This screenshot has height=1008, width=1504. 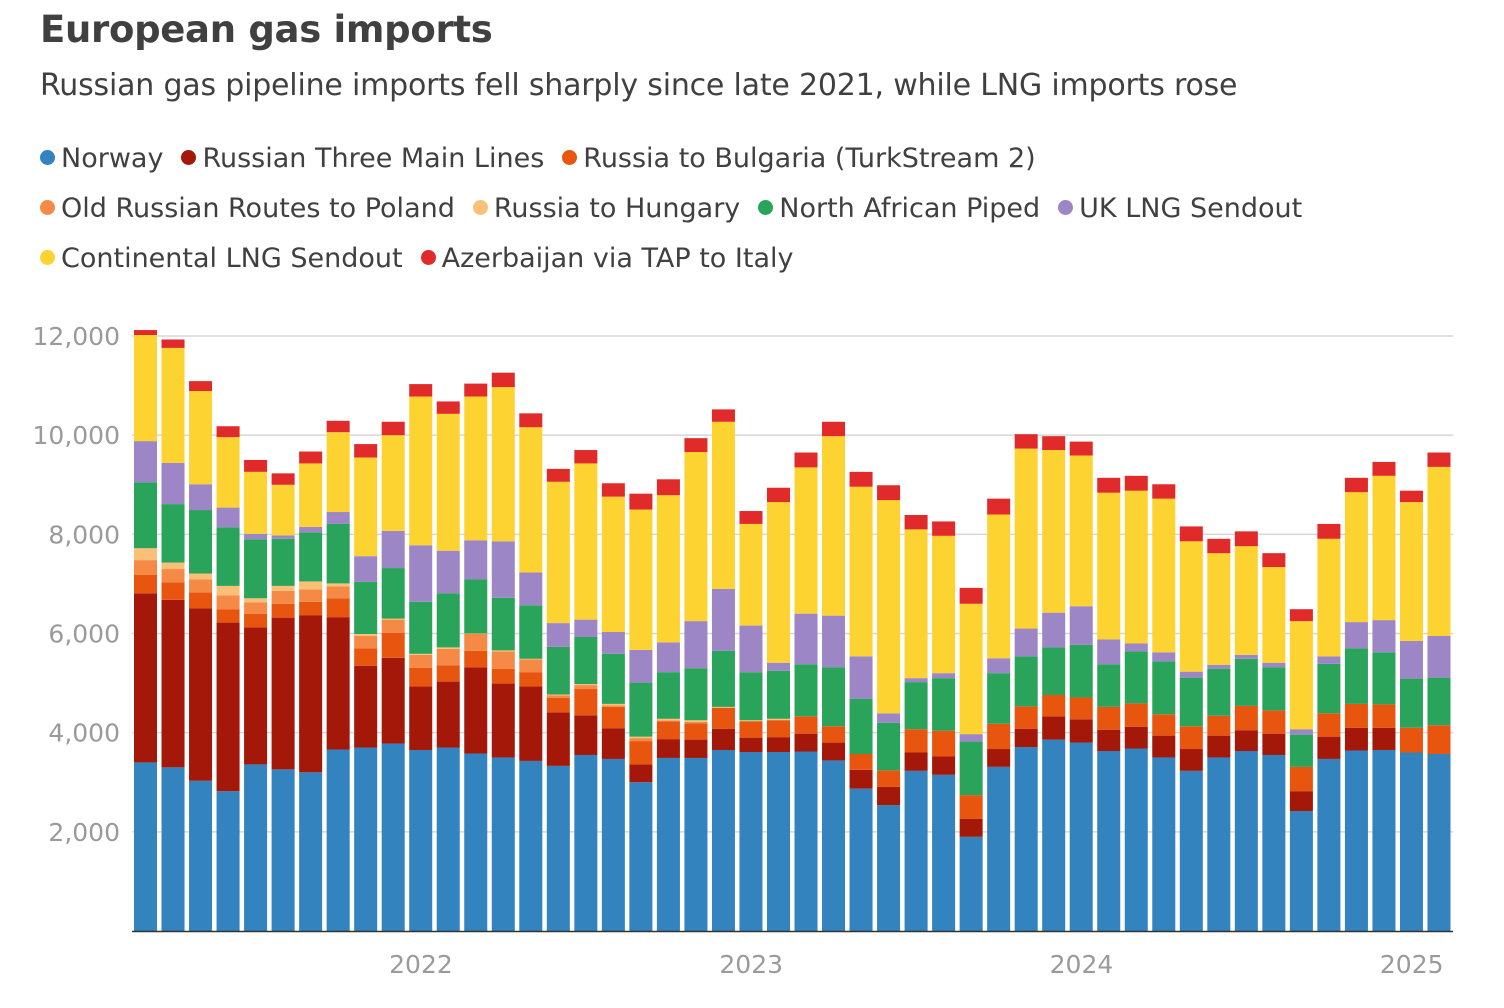 I want to click on x-axis: 2022 2023 2024 2025, so click(x=792, y=954).